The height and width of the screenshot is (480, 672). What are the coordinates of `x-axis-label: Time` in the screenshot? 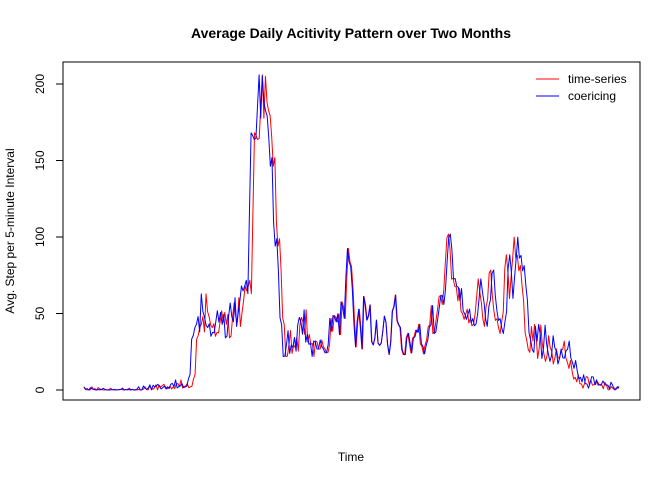 It's located at (351, 457).